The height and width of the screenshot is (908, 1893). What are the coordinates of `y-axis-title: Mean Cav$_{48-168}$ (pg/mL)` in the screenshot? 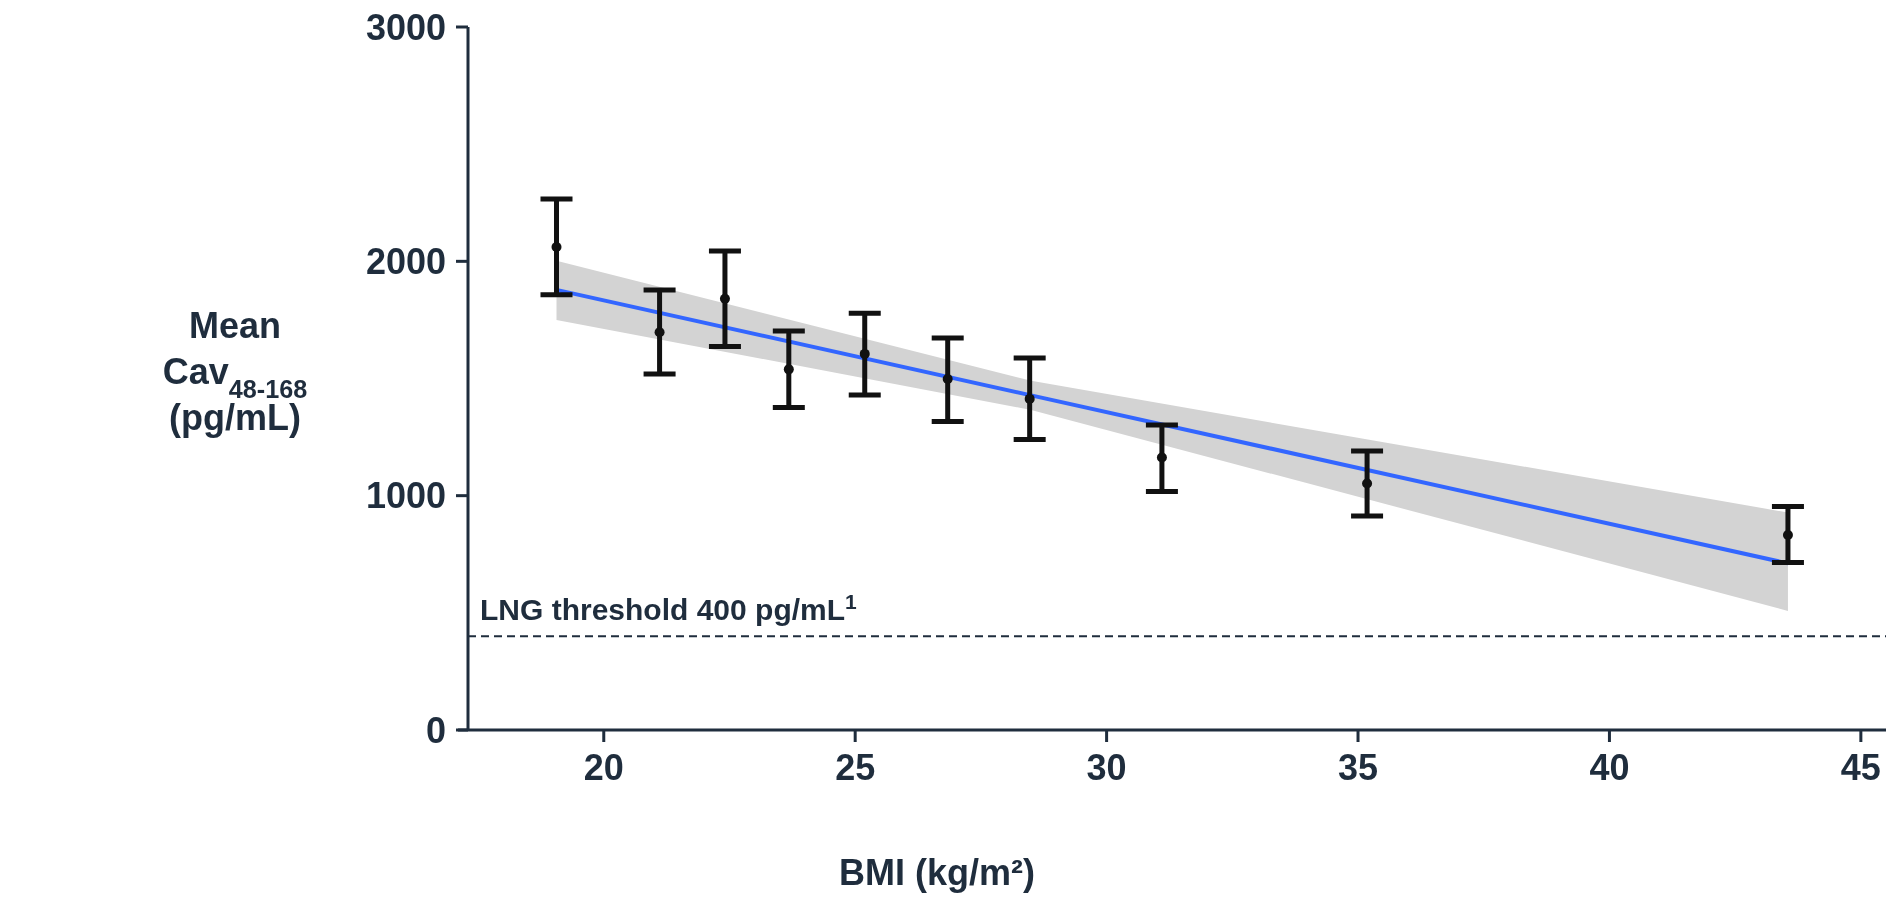 It's located at (235, 371).